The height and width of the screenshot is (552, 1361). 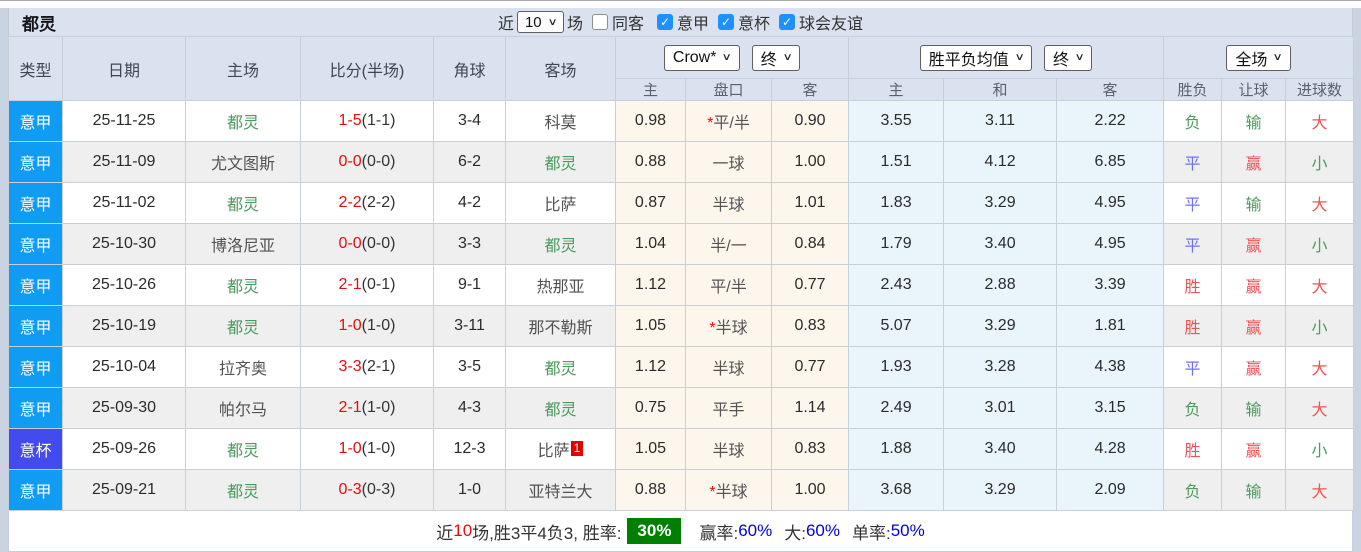 I want to click on avg-odds-draw: 3.40, so click(x=1000, y=449).